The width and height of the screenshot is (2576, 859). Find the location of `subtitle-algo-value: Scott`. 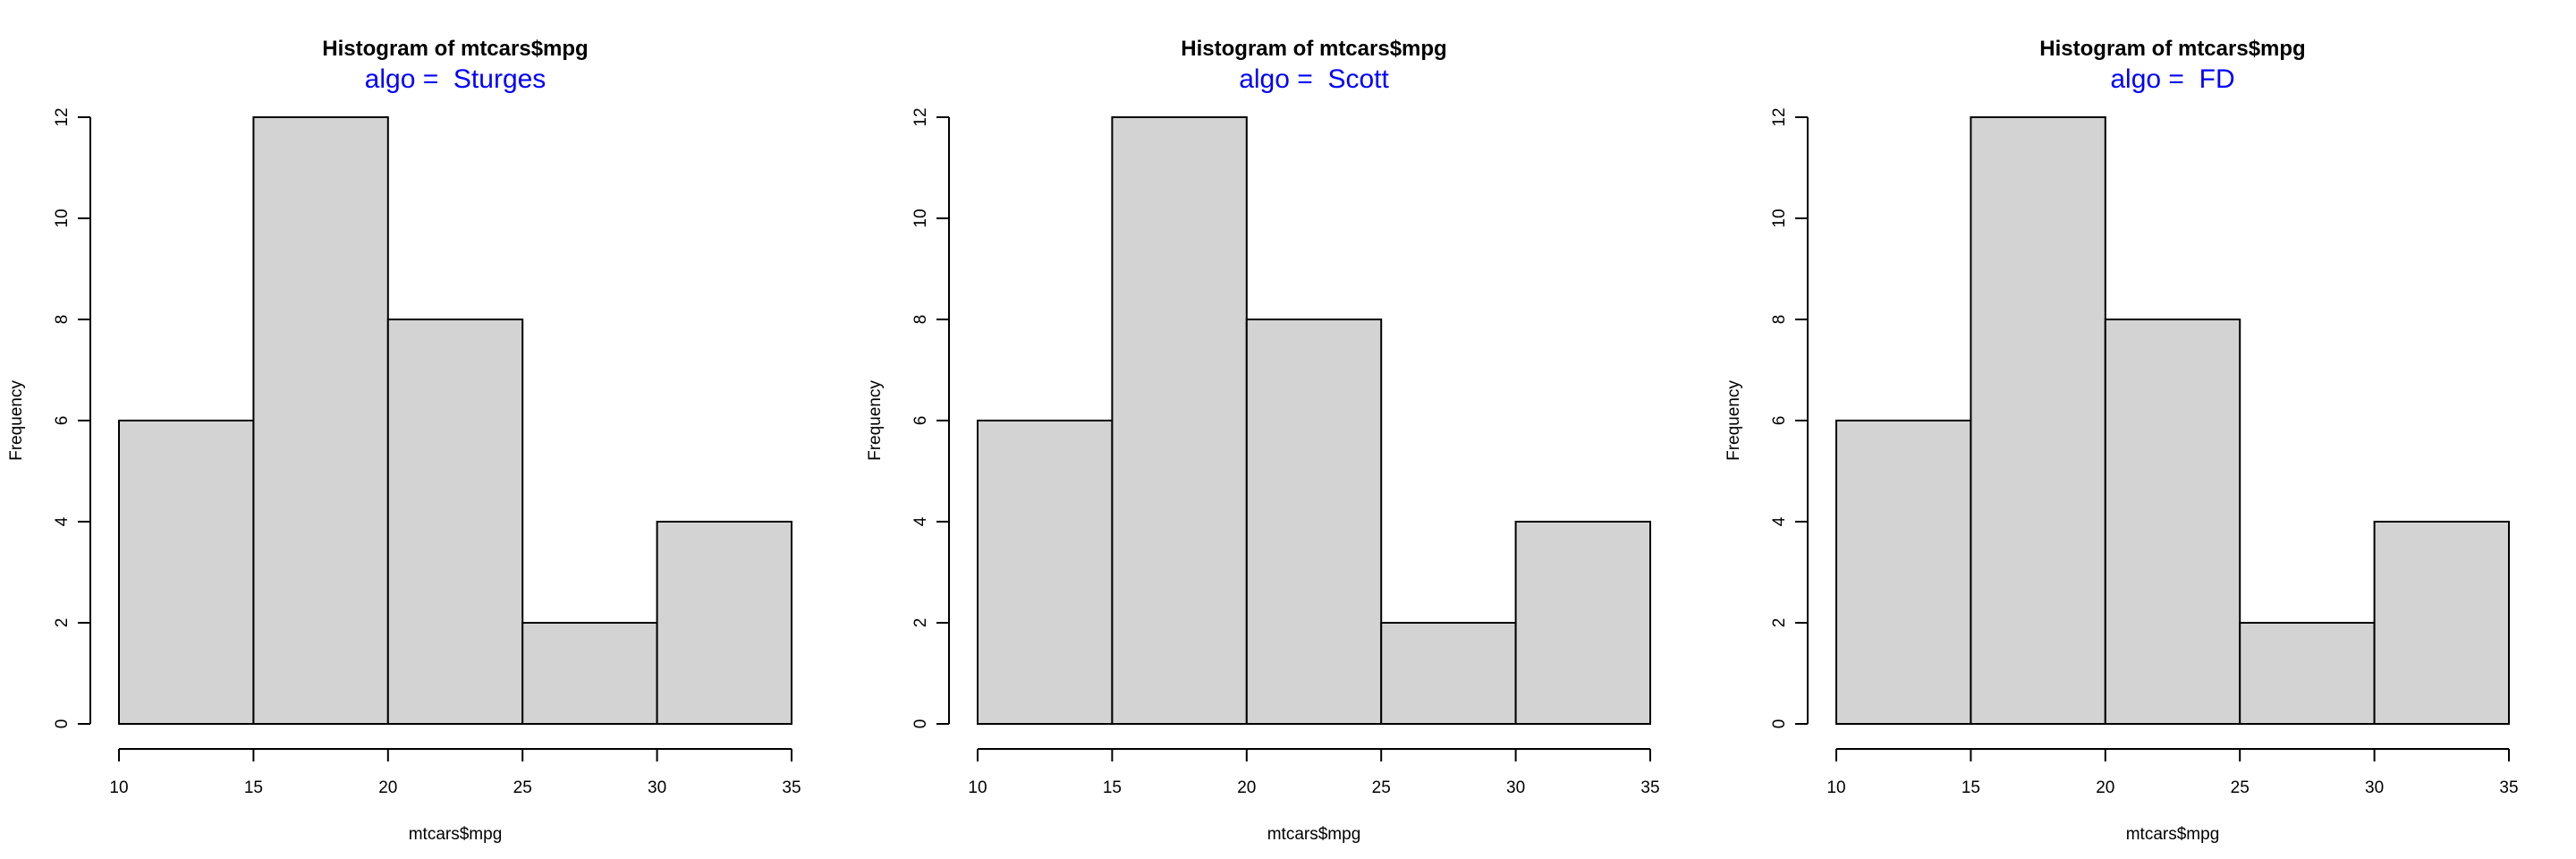

subtitle-algo-value: Scott is located at coordinates (1358, 79).